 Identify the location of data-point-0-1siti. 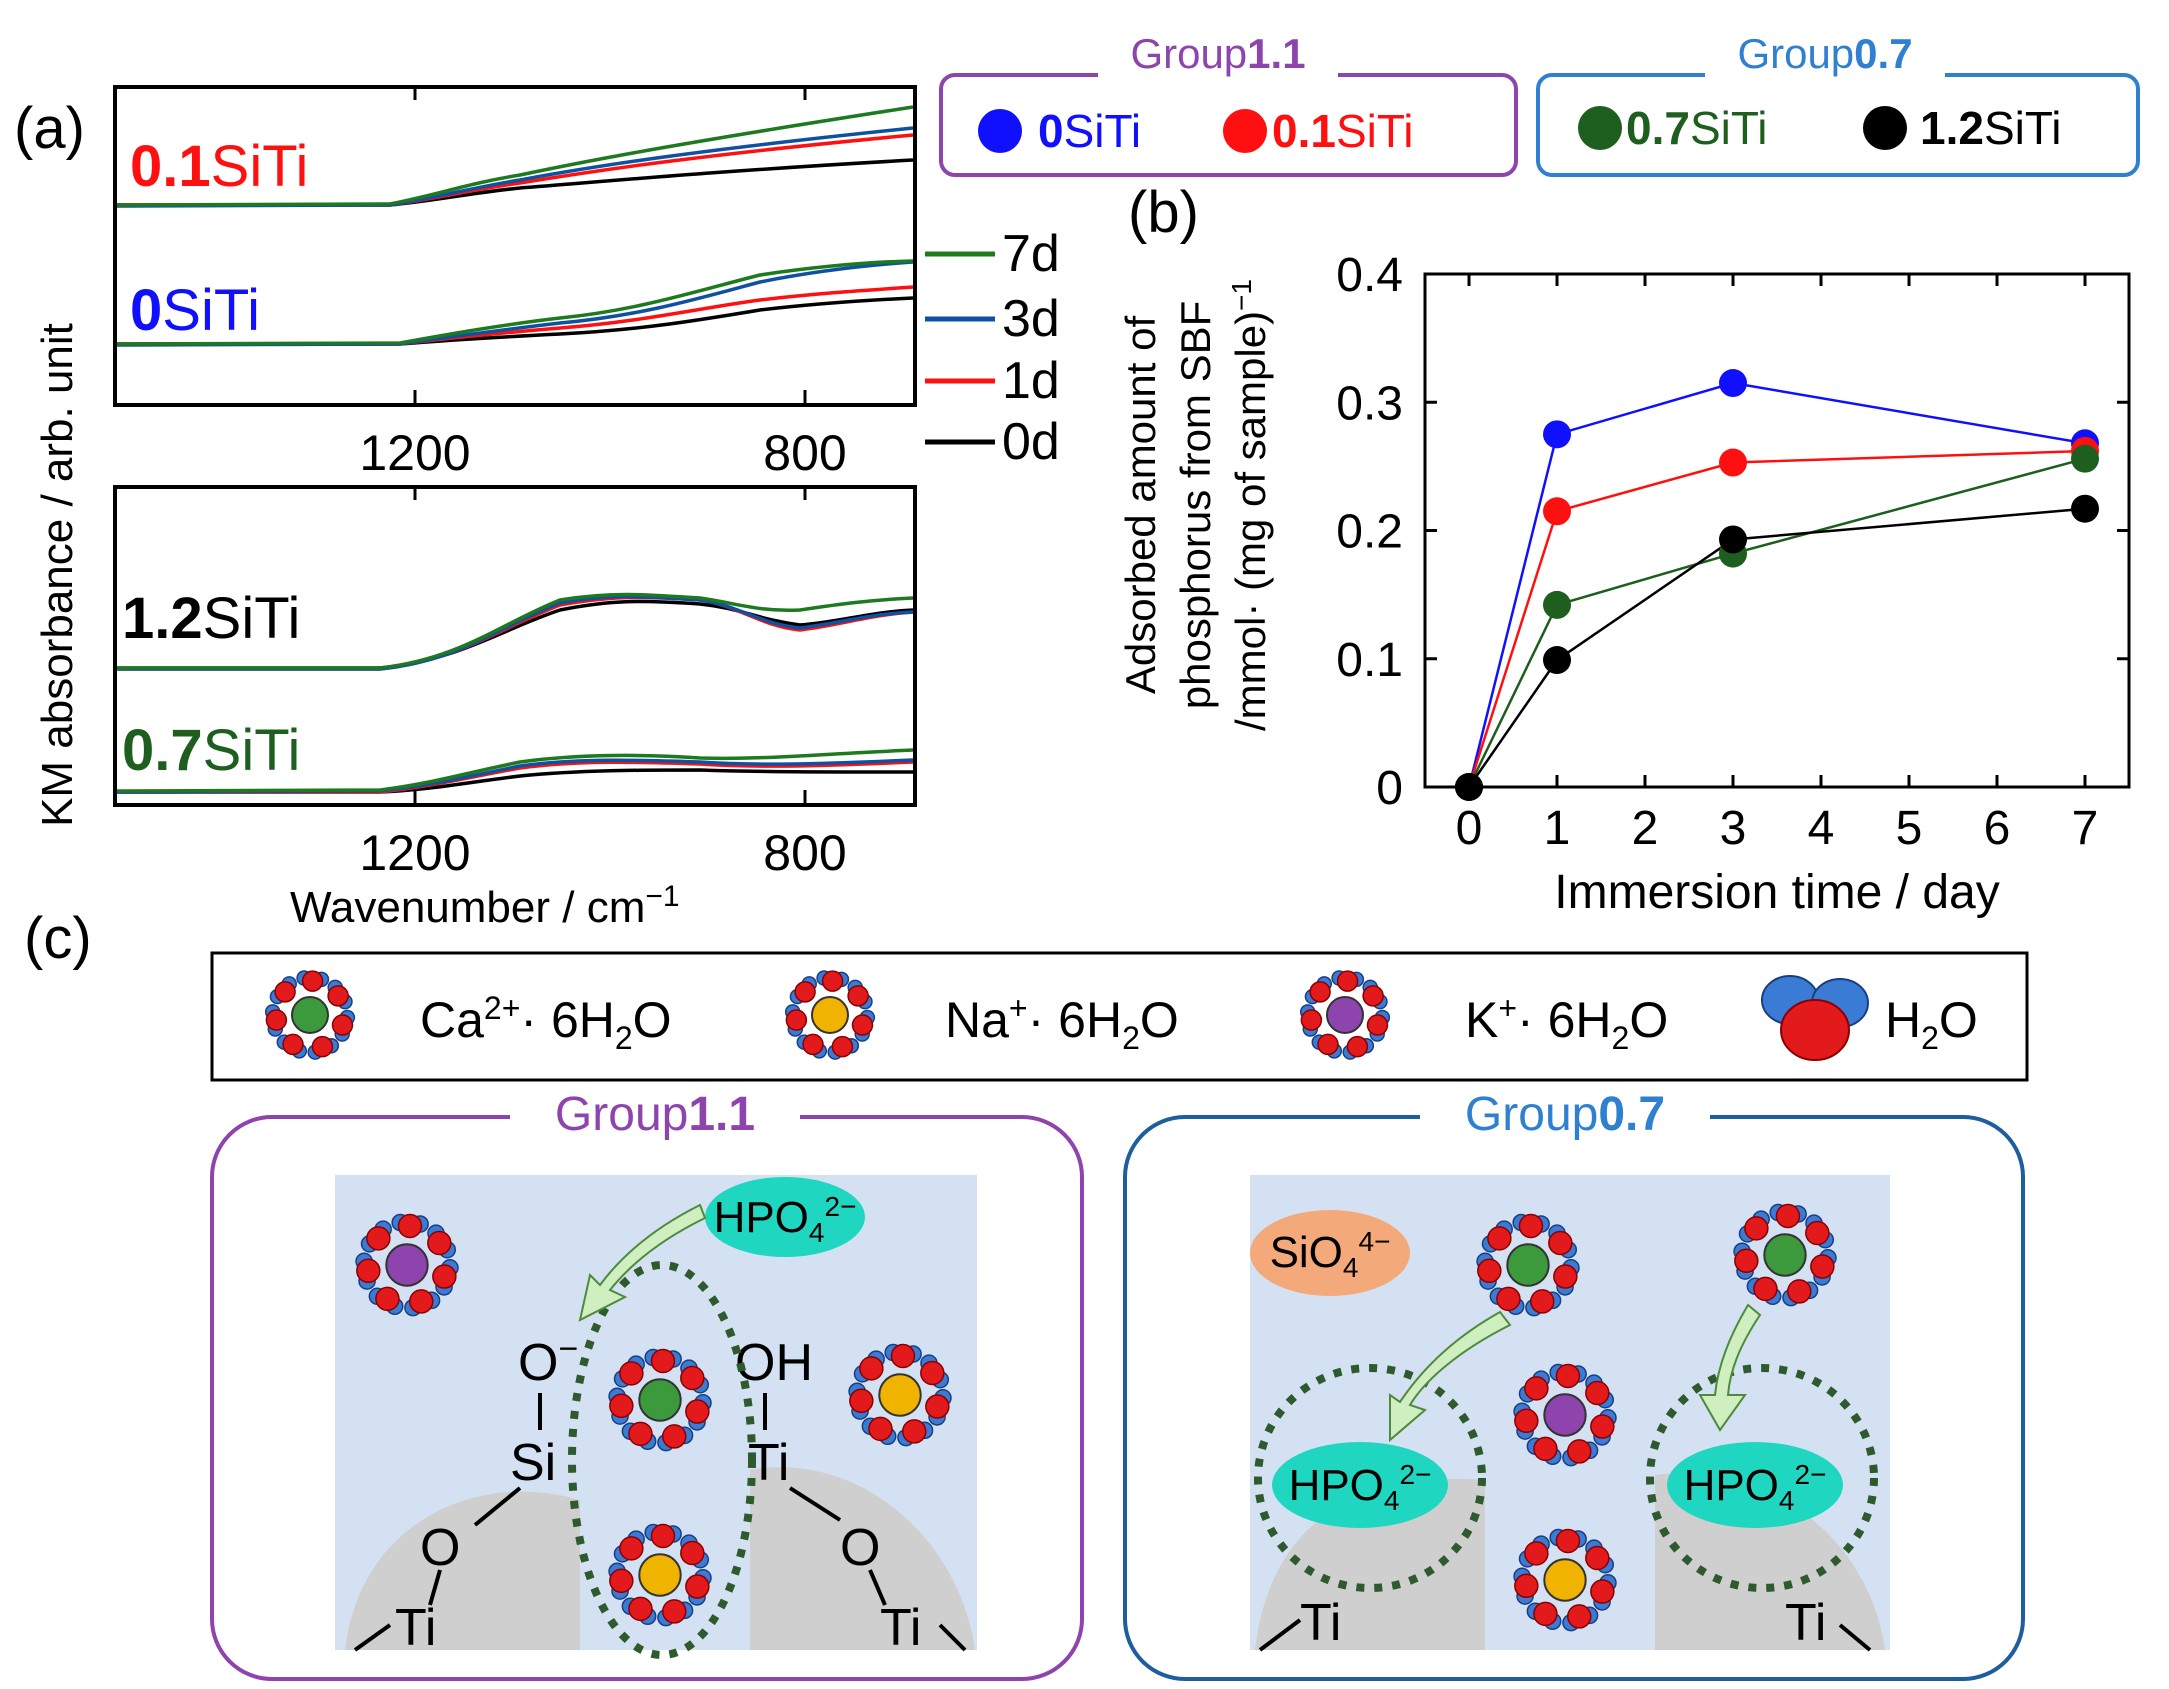
(1733, 462).